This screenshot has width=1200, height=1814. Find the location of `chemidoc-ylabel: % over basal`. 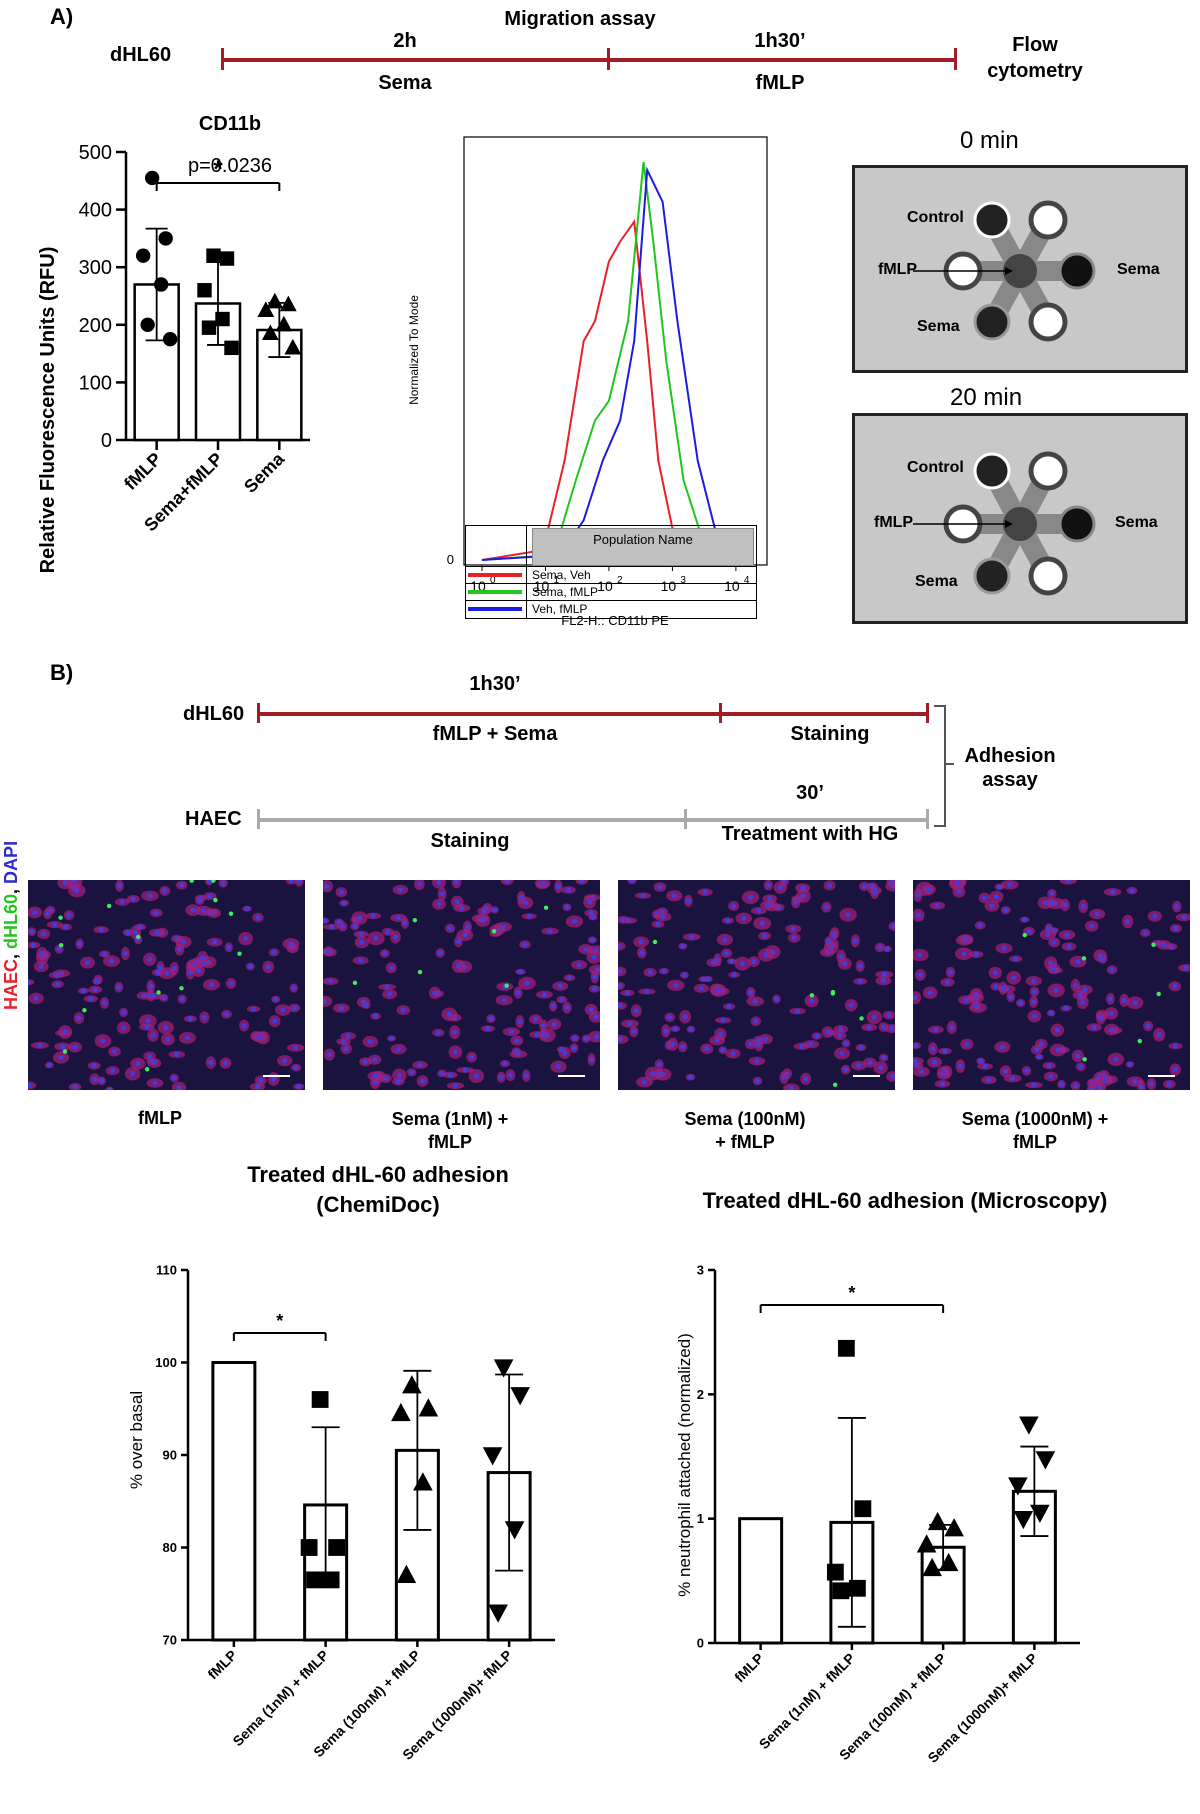

chemidoc-ylabel: % over basal is located at coordinates (136, 1440).